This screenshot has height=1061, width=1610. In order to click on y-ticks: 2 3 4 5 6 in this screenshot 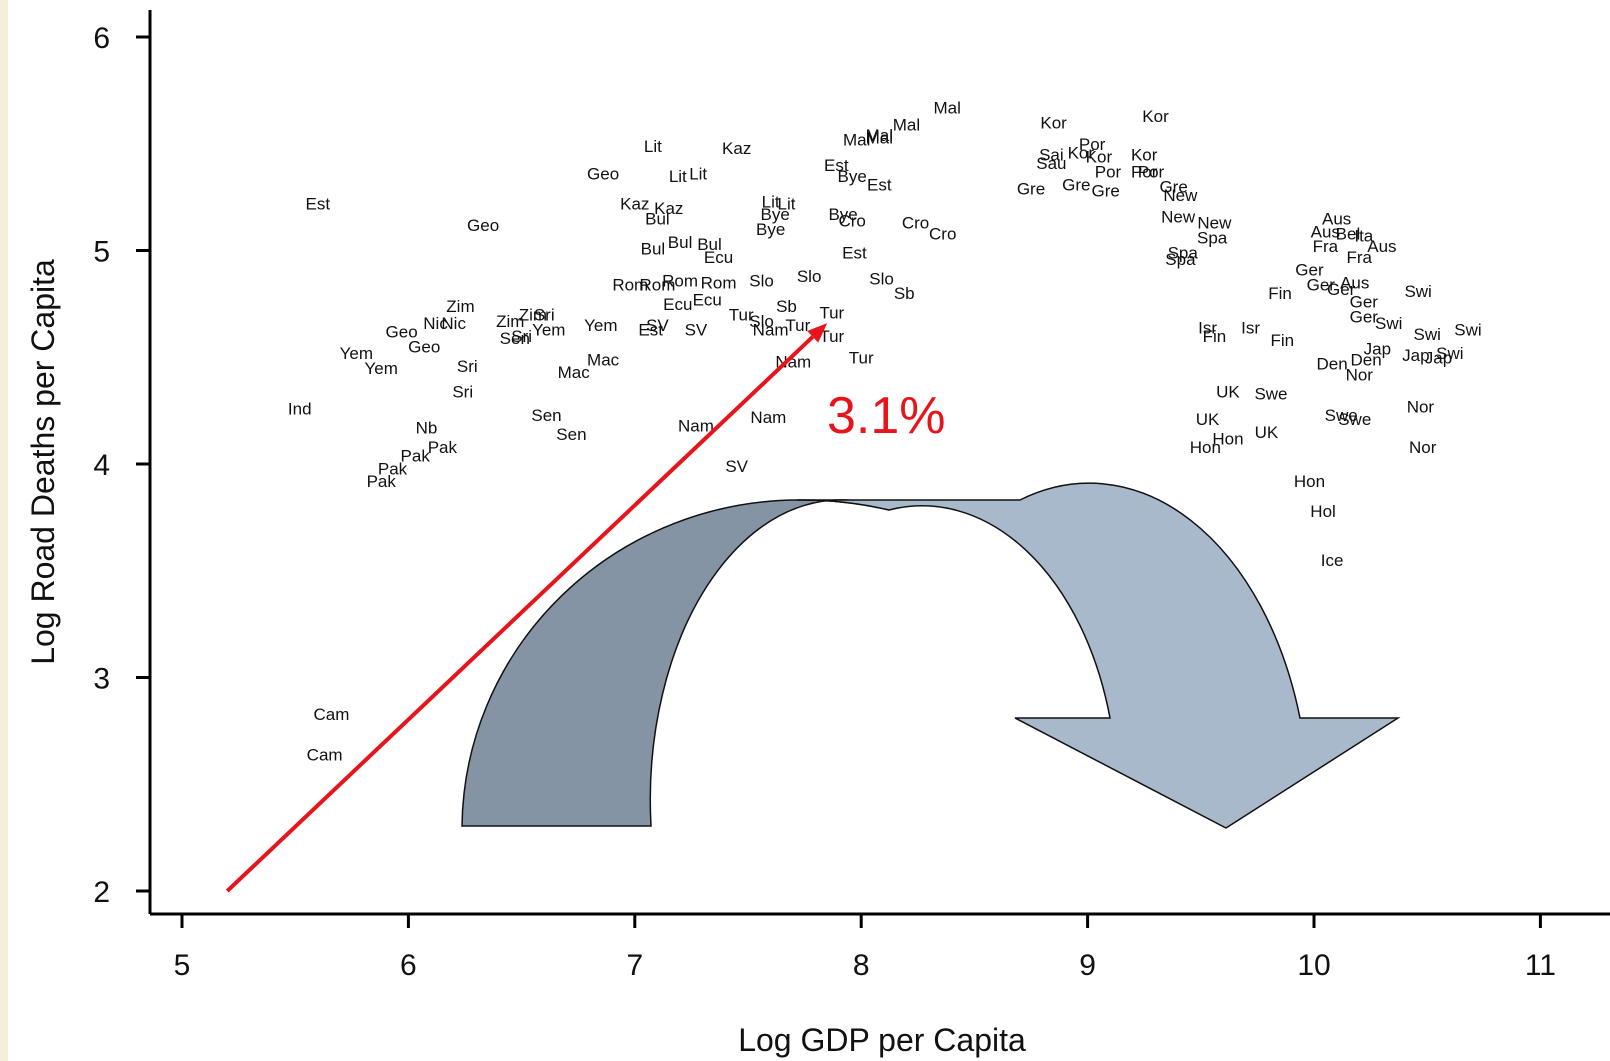, I will do `click(121, 465)`.